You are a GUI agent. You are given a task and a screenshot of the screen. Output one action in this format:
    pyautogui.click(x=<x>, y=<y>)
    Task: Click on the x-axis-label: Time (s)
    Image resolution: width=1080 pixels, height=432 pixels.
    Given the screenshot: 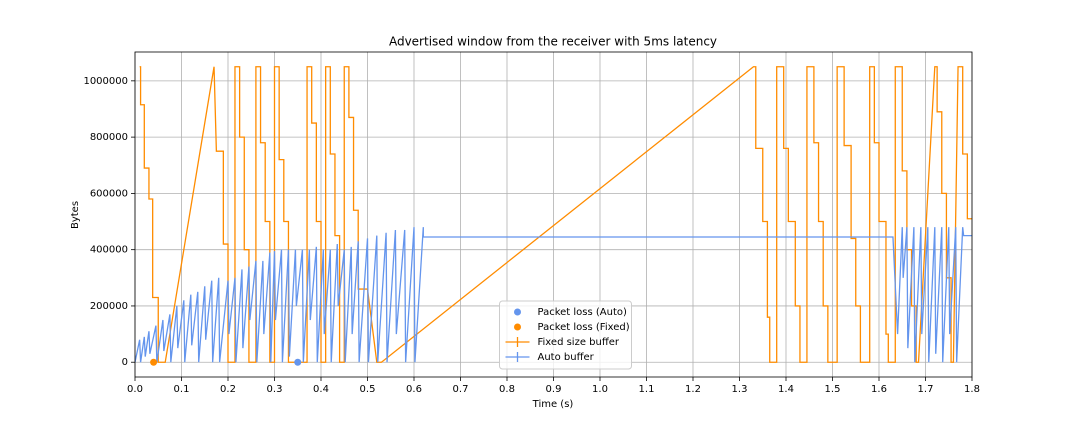 What is the action you would take?
    pyautogui.click(x=553, y=404)
    